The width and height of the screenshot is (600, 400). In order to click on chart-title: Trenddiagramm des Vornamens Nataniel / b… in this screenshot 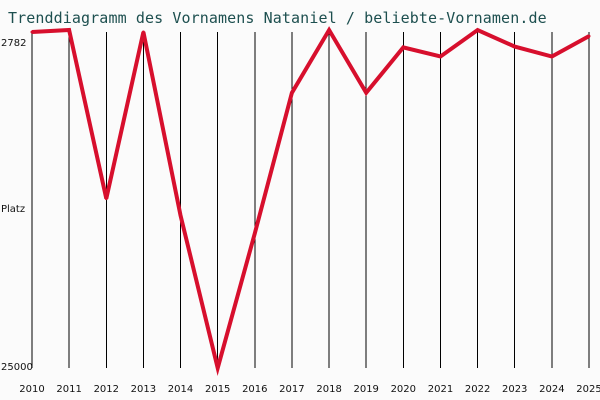, I will do `click(277, 18)`.